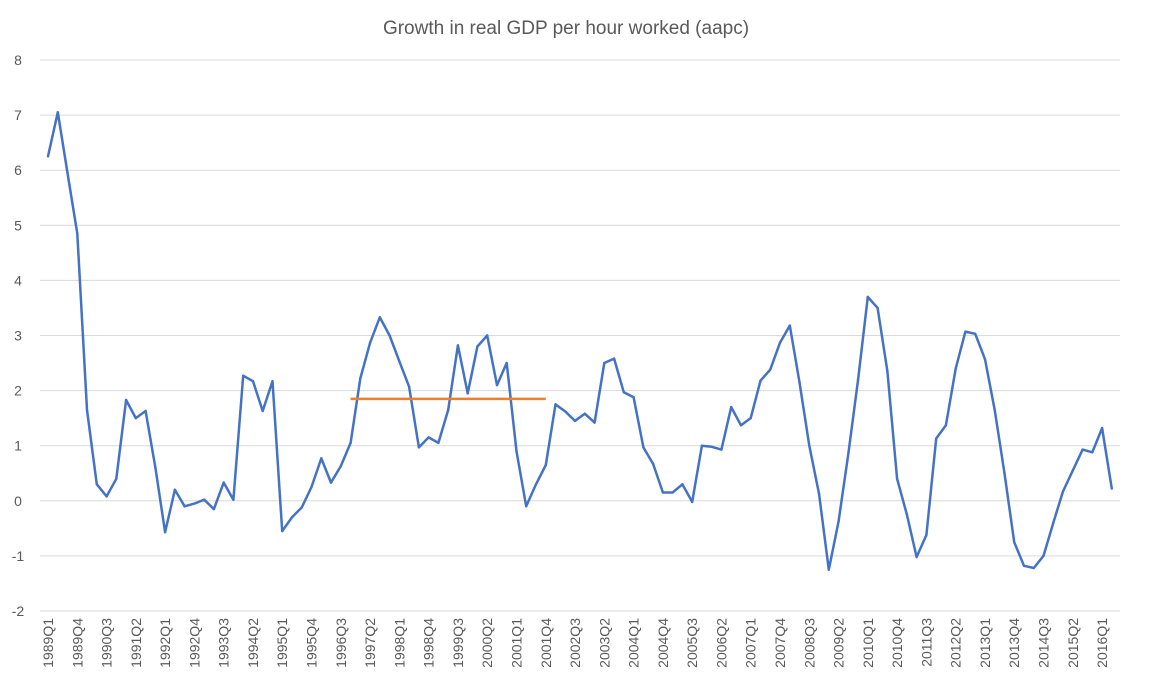 Image resolution: width=1152 pixels, height=697 pixels. Describe the element at coordinates (77, 643) in the screenshot. I see `x-tick-label: 1989Q4` at that location.